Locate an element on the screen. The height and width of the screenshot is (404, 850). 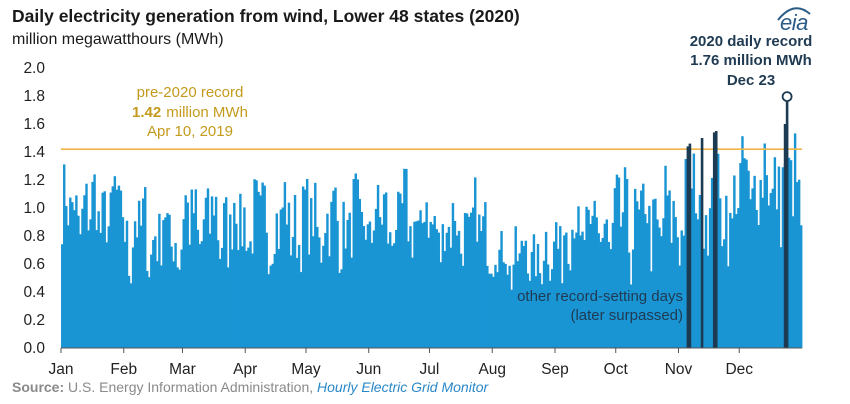
x-tick-label: Jul is located at coordinates (430, 369).